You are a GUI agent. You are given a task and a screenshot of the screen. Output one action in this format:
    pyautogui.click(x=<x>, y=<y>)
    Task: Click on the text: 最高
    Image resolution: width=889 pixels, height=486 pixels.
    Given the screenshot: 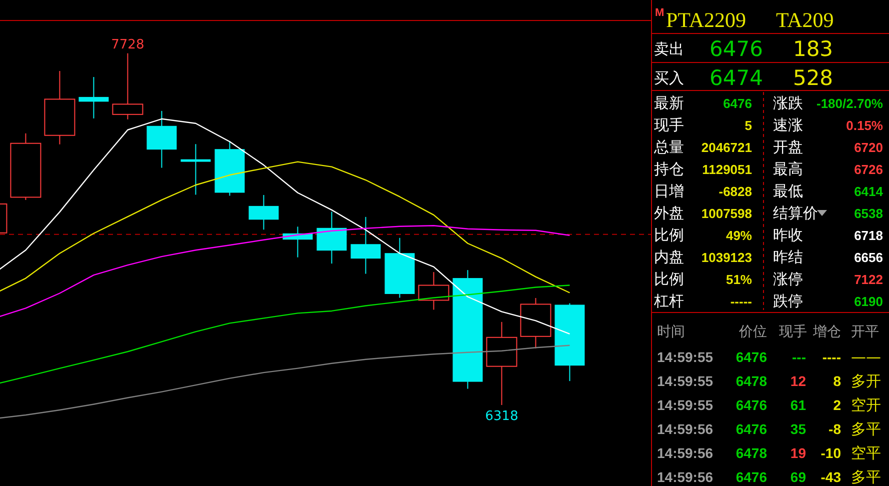 What is the action you would take?
    pyautogui.click(x=788, y=169)
    